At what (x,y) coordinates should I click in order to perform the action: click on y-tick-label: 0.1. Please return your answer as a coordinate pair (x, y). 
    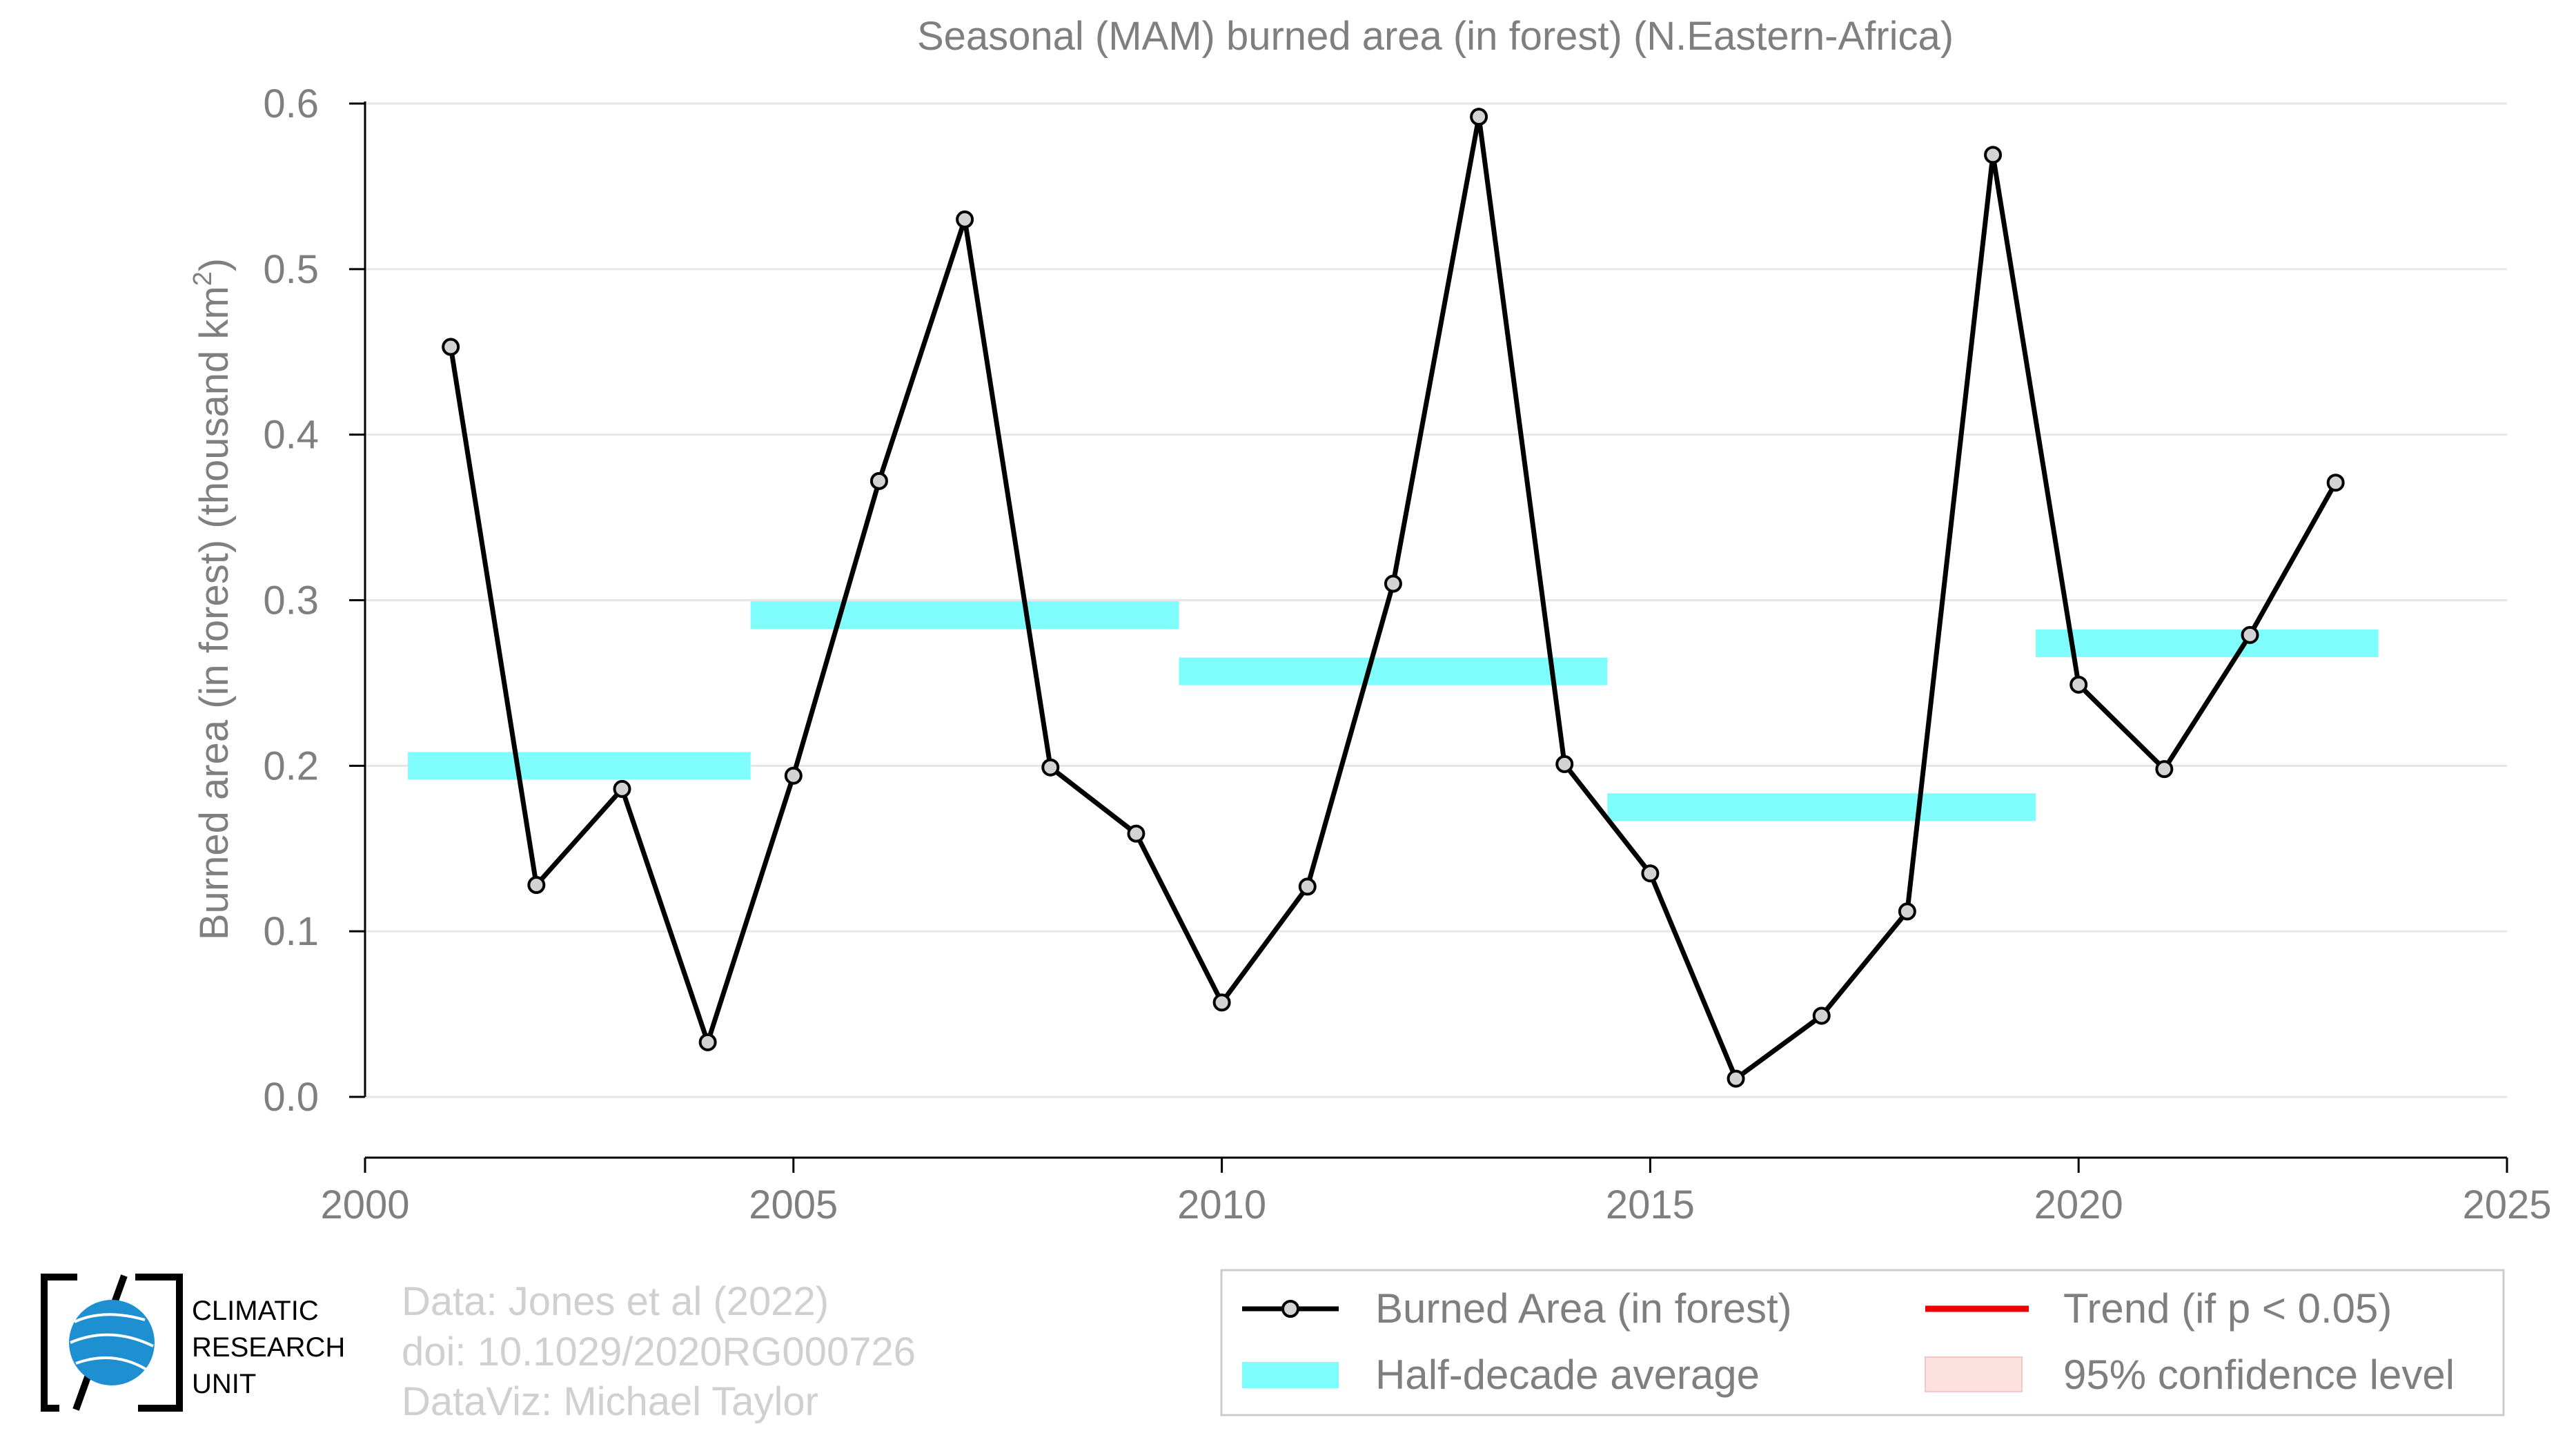
    Looking at the image, I should click on (291, 931).